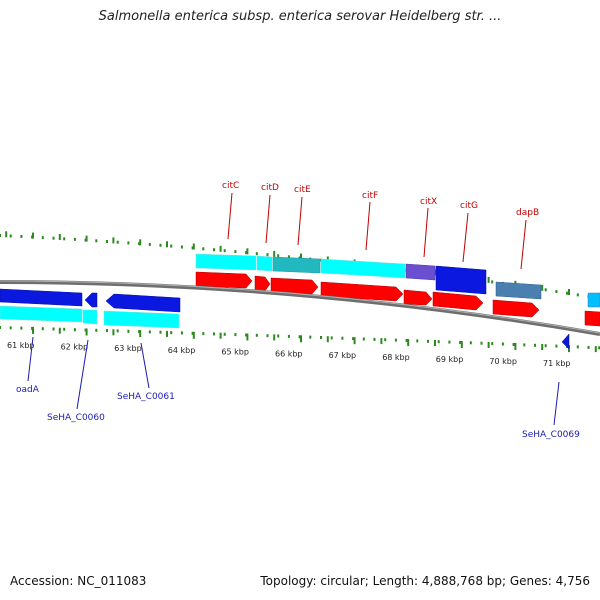  I want to click on gene-label-citD: citD, so click(270, 188).